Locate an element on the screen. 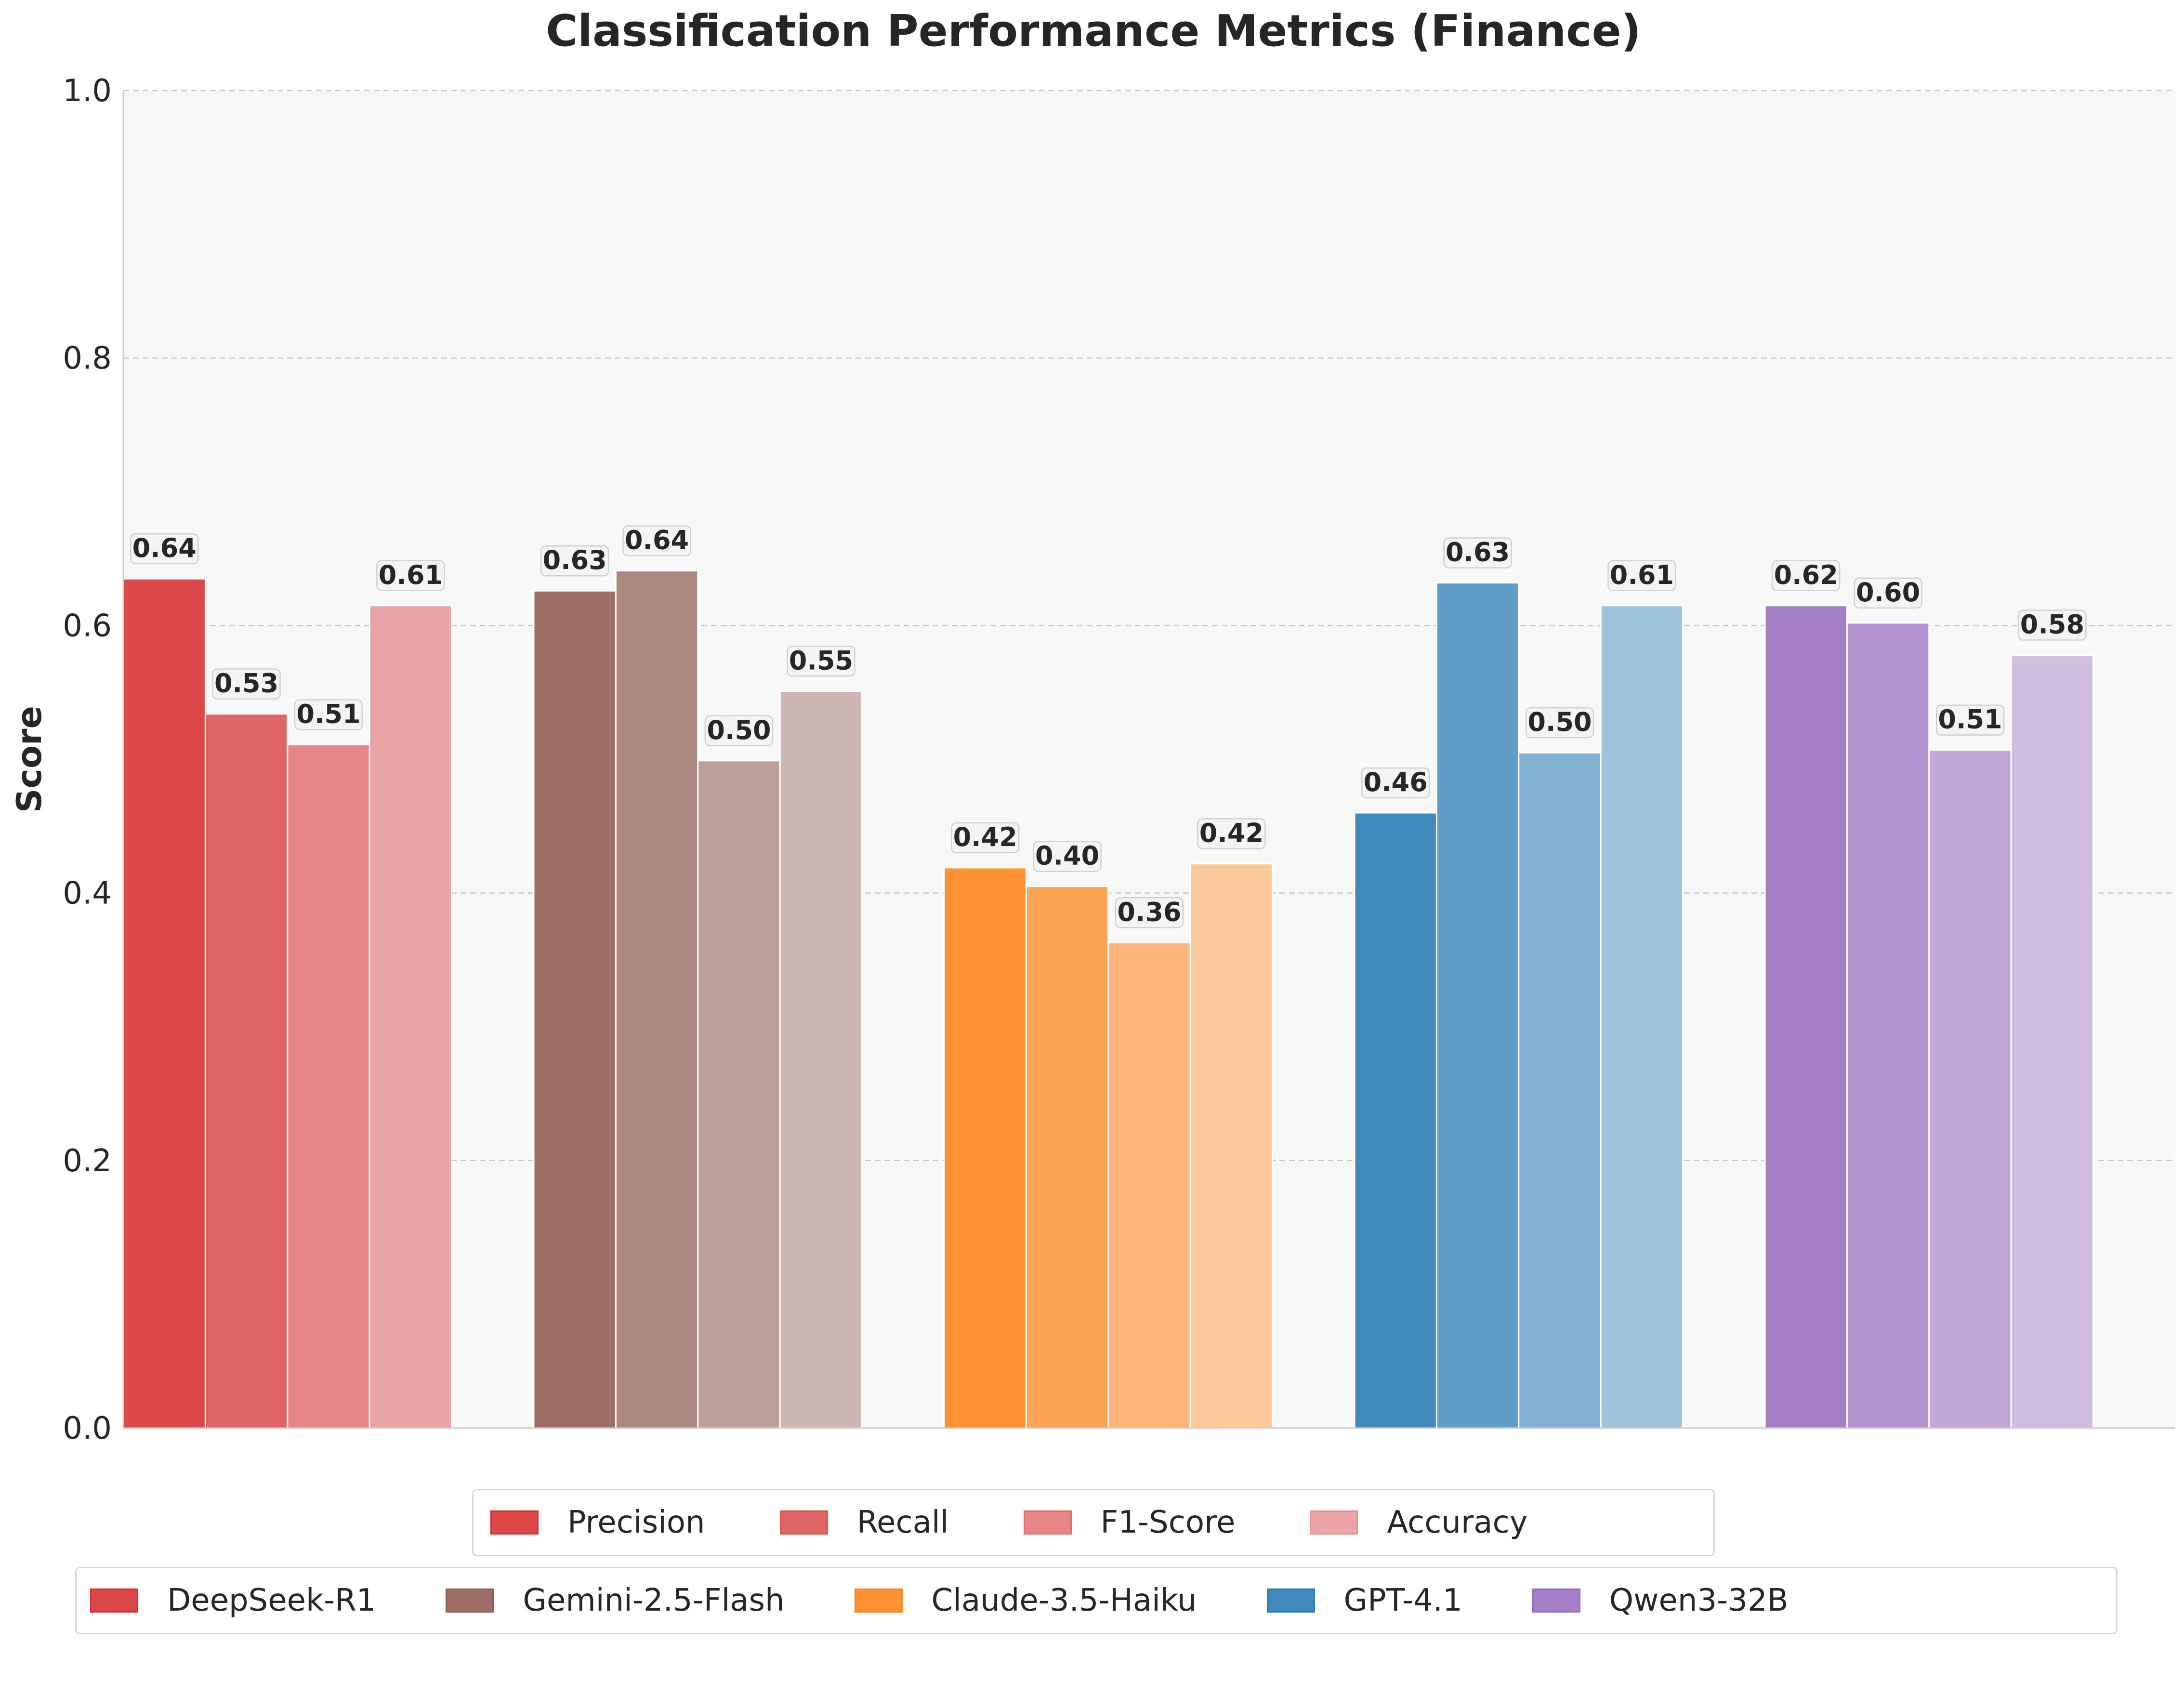  data-label-text: 0.36 is located at coordinates (1149, 912).